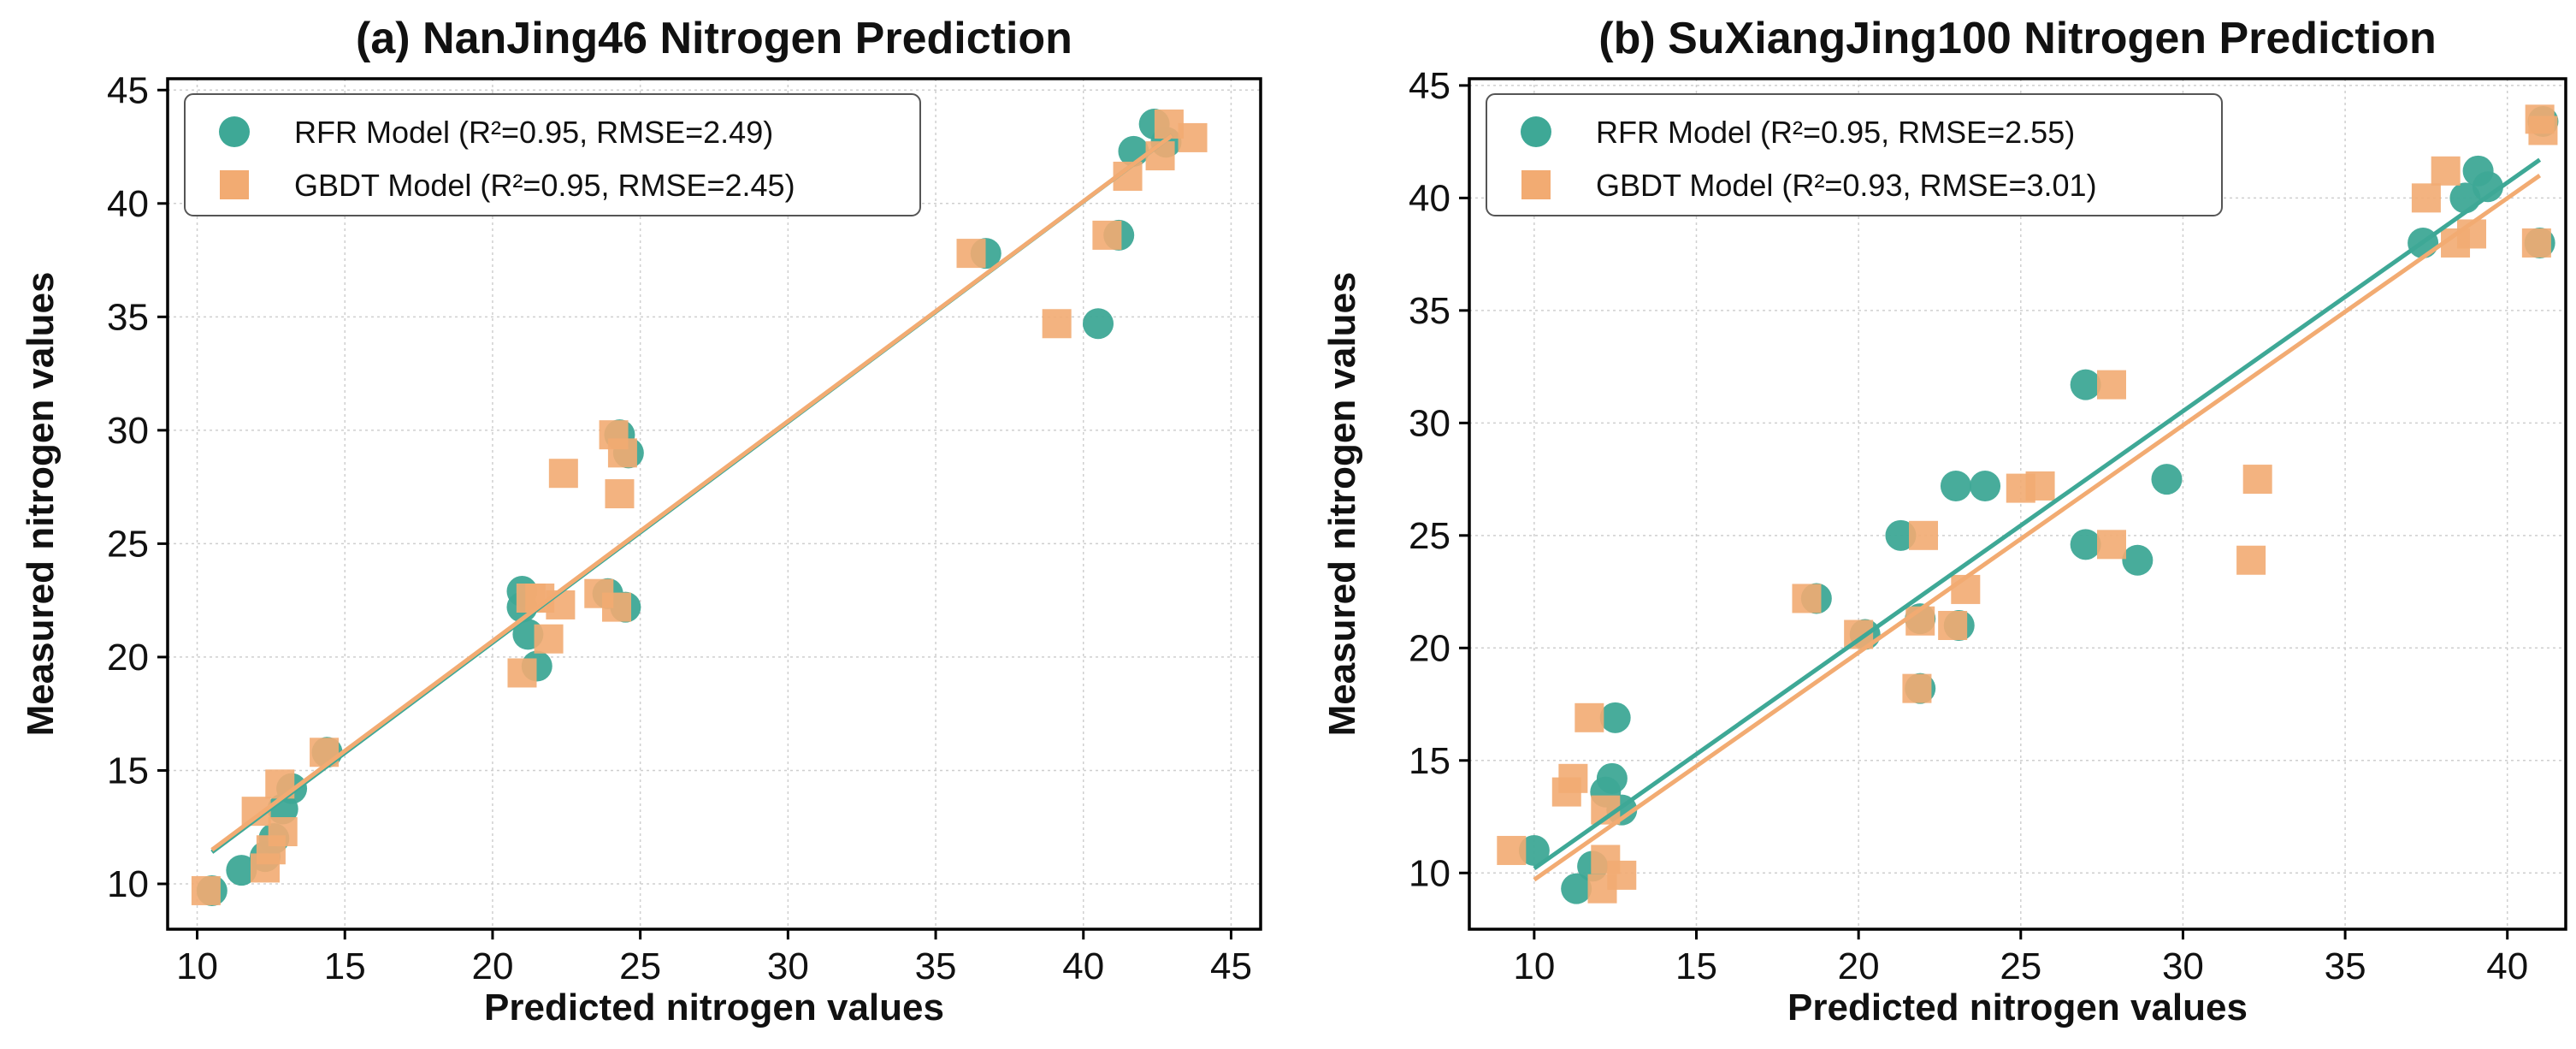  What do you see at coordinates (714, 38) in the screenshot?
I see `chart-title: (a) NanJing46 Nitrogen Prediction` at bounding box center [714, 38].